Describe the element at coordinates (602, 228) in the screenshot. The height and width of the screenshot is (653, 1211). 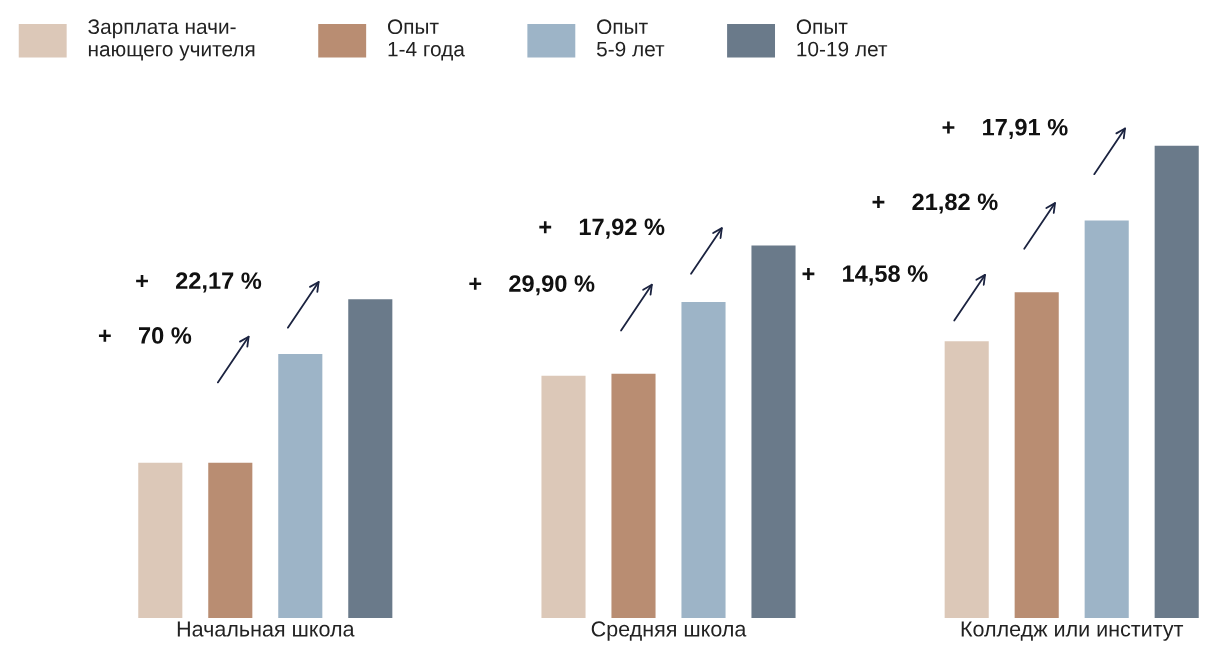
I see `annotation: + 17,92 %` at that location.